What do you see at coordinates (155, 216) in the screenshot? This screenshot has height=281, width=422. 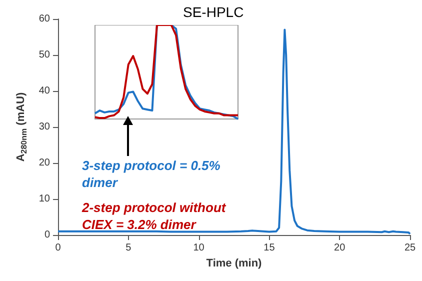 I see `annotation: 2-step protocol without CIEX = 3.2% dimer` at bounding box center [155, 216].